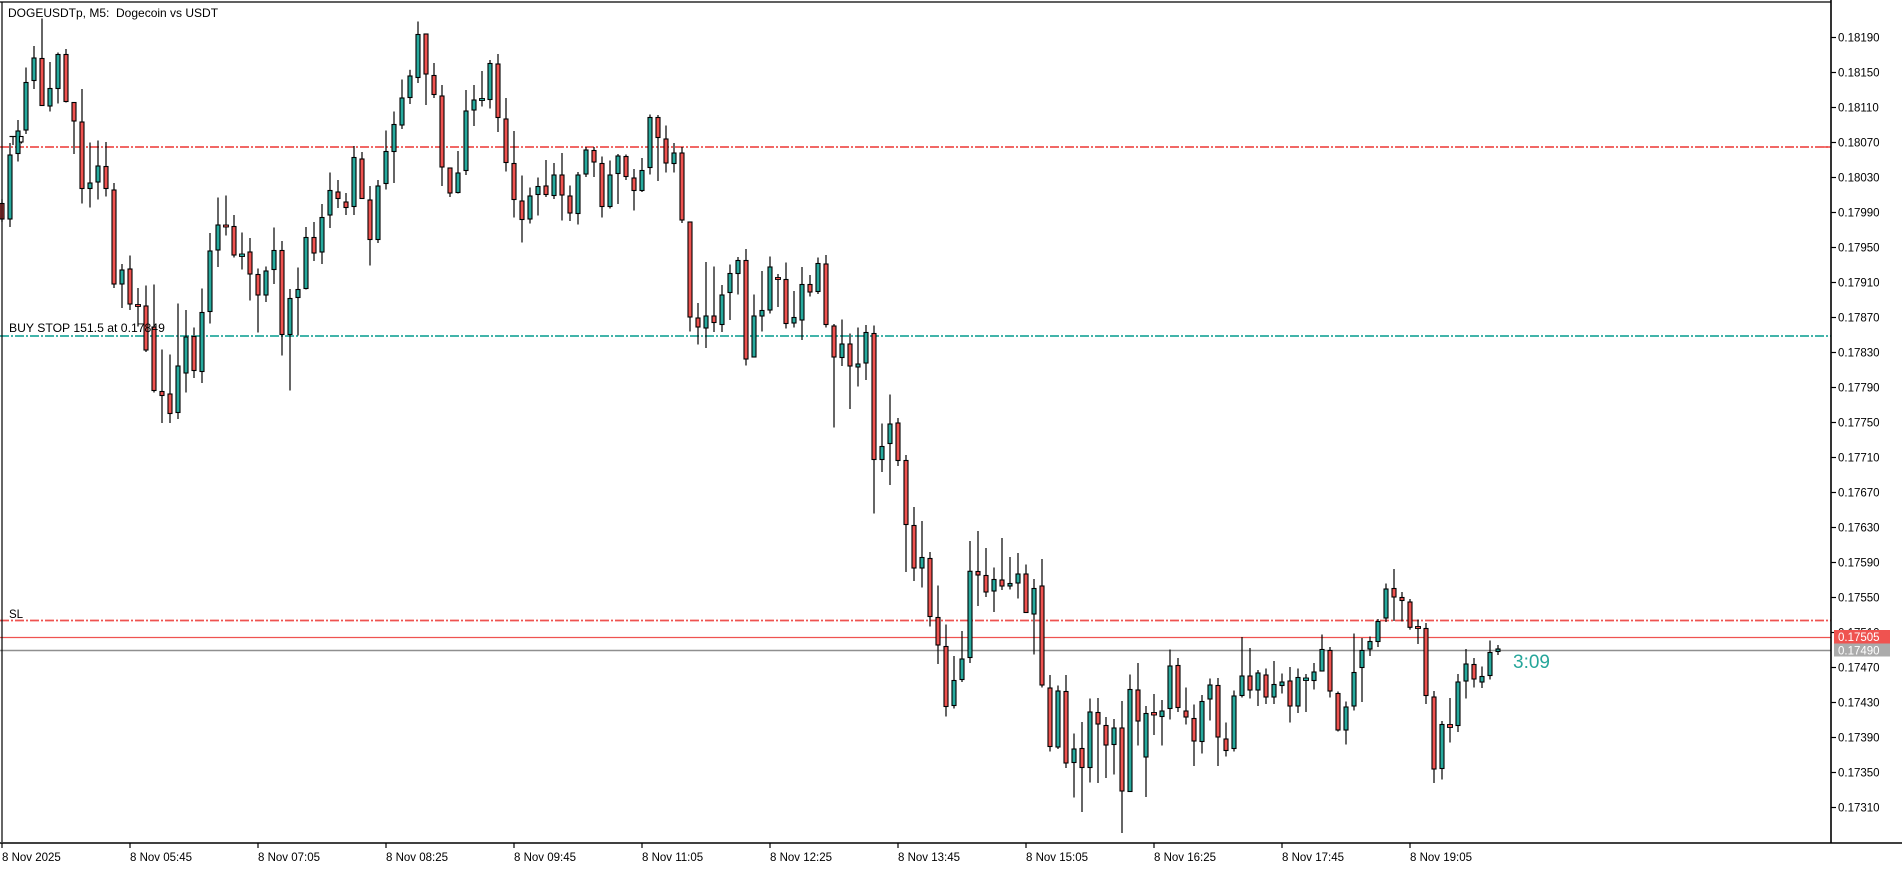 The width and height of the screenshot is (1902, 872). Describe the element at coordinates (417, 858) in the screenshot. I see `svg-text: 8 Nov 08:25` at that location.